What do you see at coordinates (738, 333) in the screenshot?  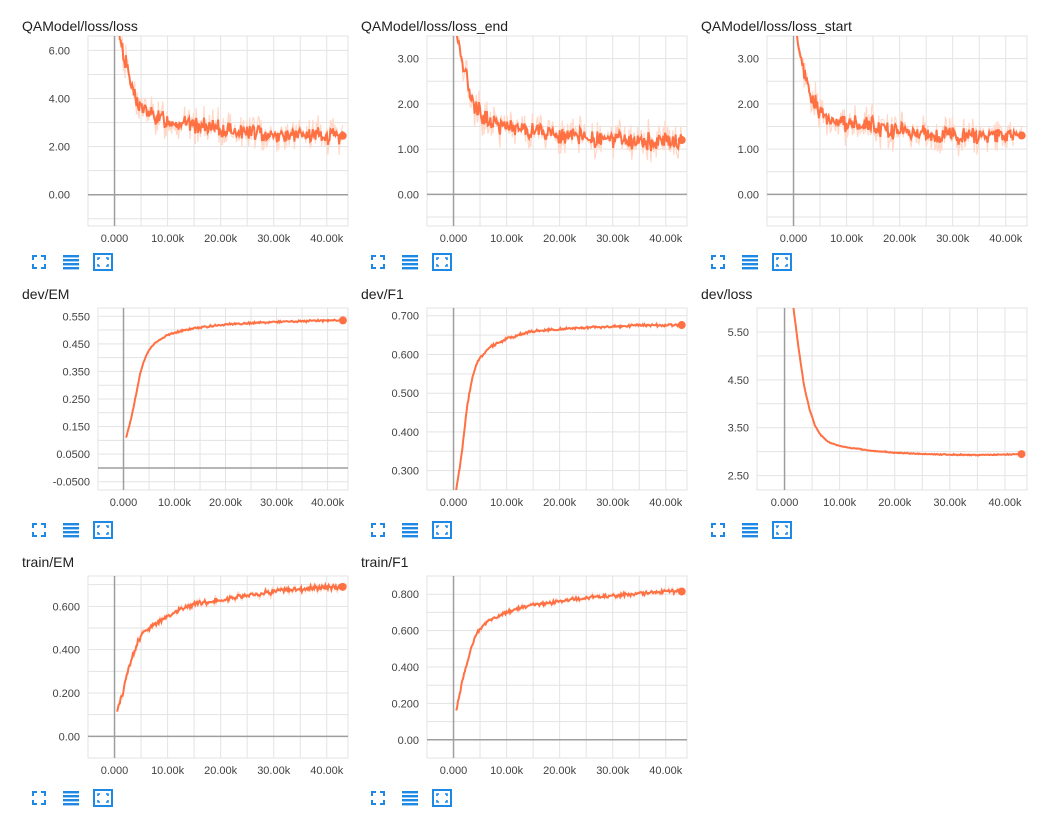 I see `y-tick-label: 5.50` at bounding box center [738, 333].